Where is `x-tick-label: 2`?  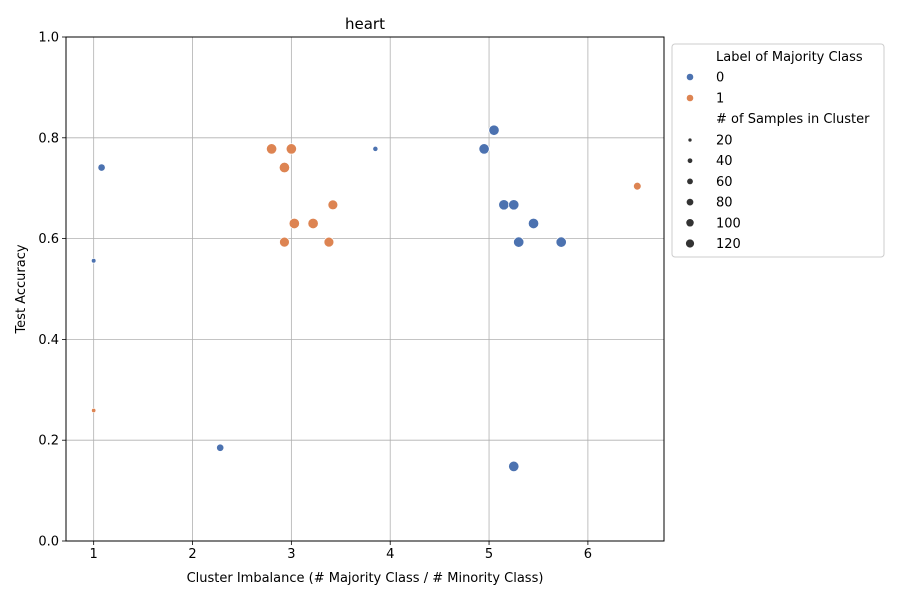
x-tick-label: 2 is located at coordinates (192, 554).